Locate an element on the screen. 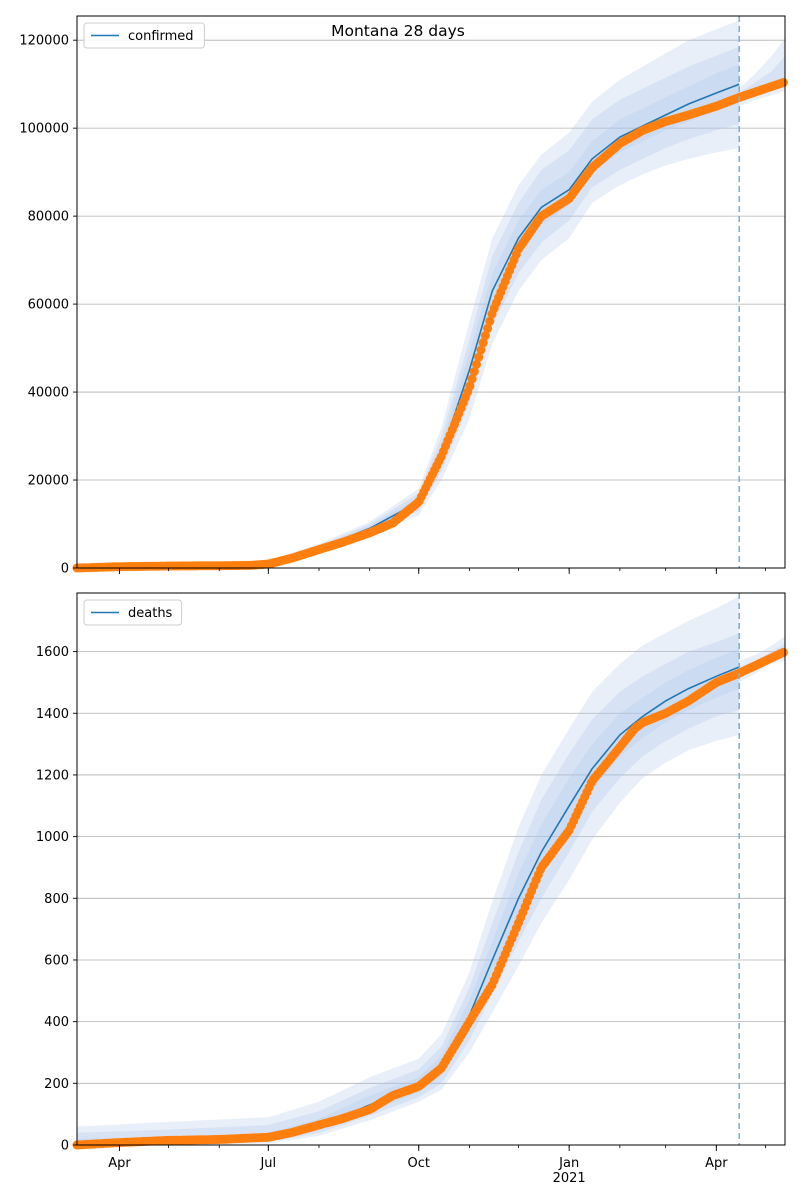  y-tick-label: 1400 is located at coordinates (52, 714).